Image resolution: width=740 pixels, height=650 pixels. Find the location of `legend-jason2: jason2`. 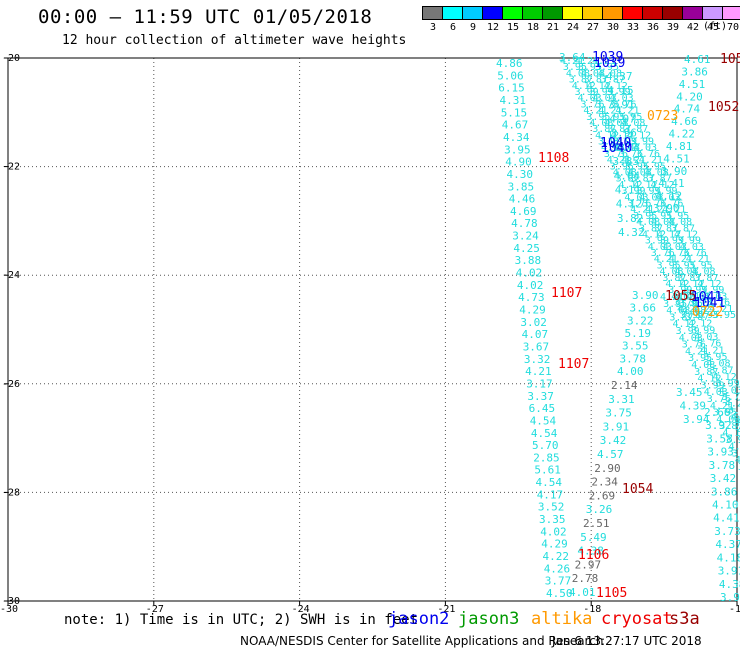

legend-jason2: jason2 is located at coordinates (419, 619).